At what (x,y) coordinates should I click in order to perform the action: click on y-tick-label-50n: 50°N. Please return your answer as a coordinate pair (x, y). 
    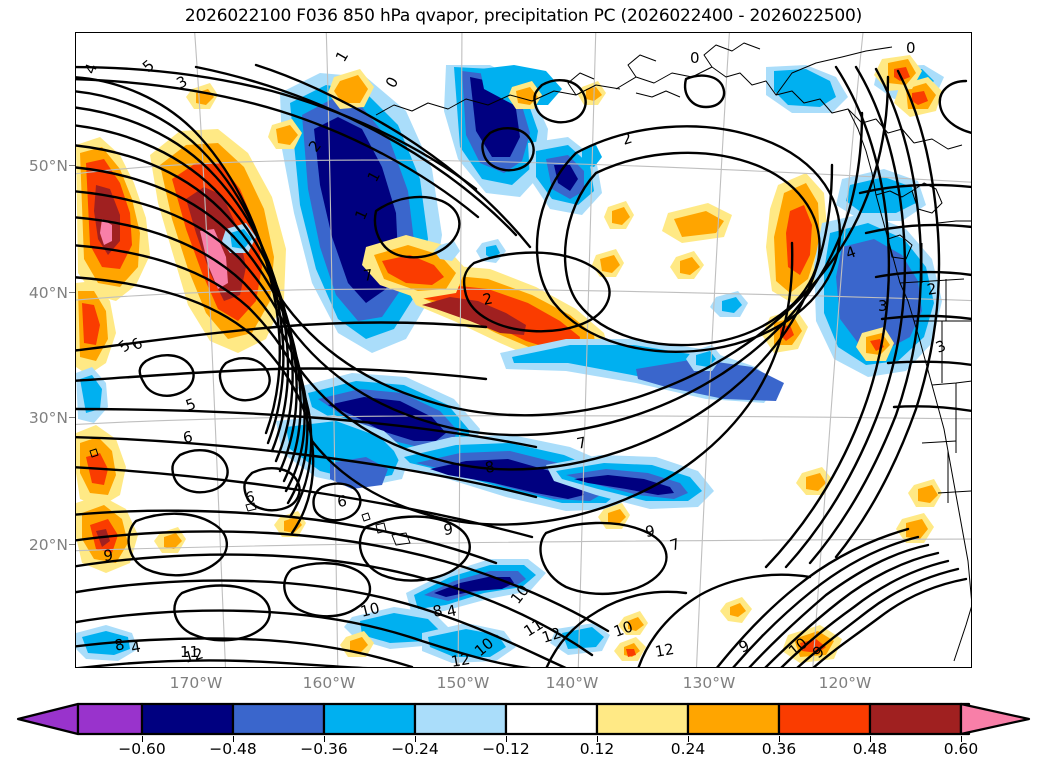
    Looking at the image, I should click on (48, 166).